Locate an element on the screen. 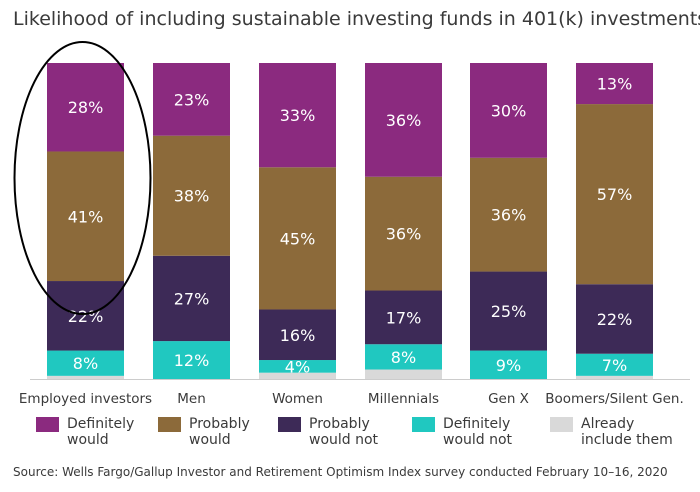 Image resolution: width=700 pixels, height=492 pixels. legend-item-definitely-would-not: Definitely would not is located at coordinates (462, 432).